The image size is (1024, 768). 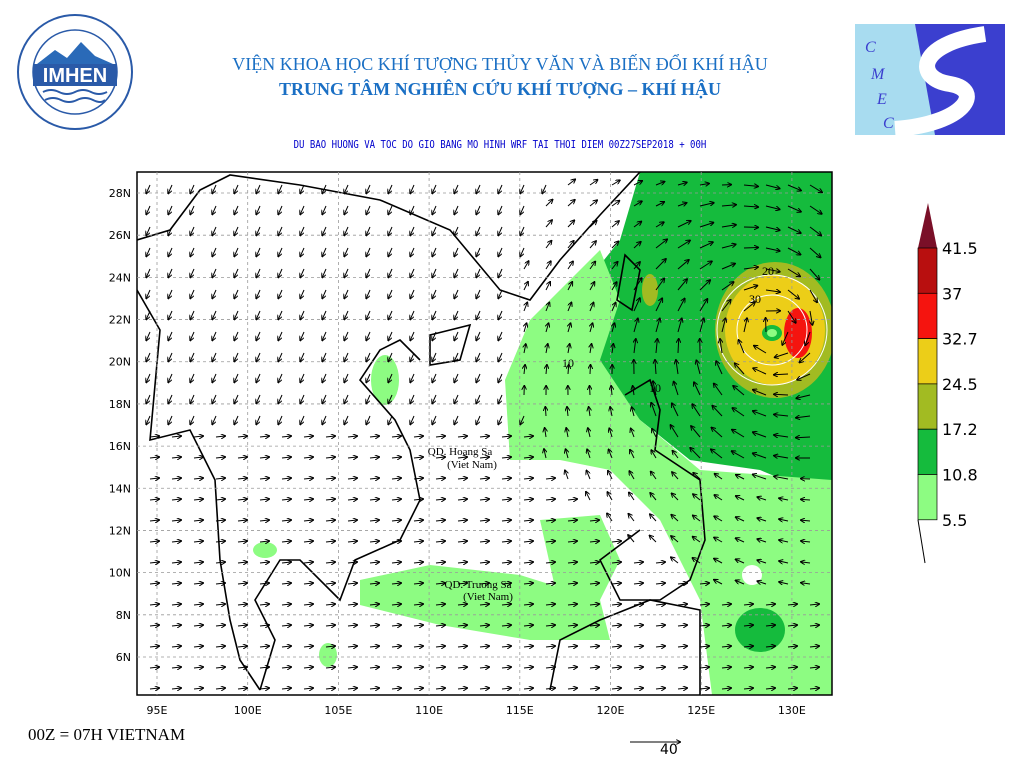 I want to click on svg-text: C, so click(x=888, y=123).